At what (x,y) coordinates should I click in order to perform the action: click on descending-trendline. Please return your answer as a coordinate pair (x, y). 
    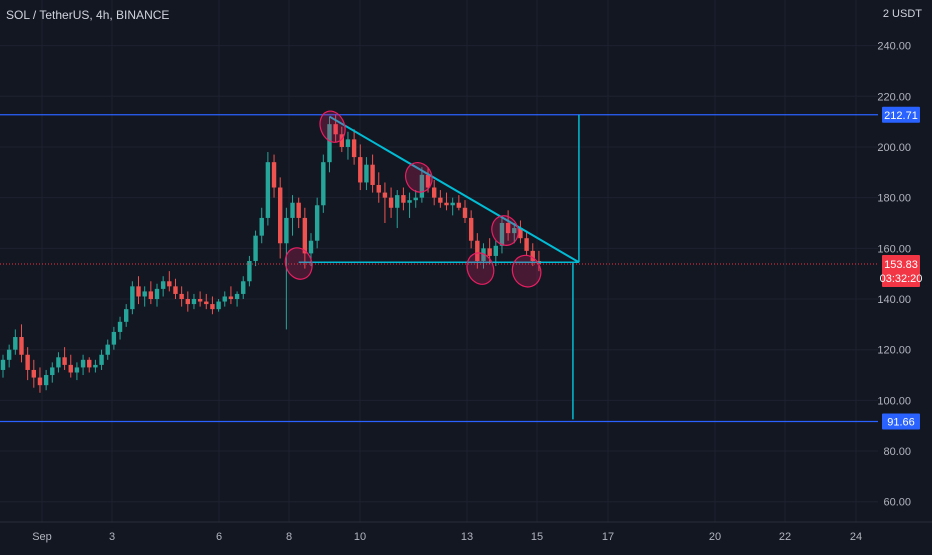
    Looking at the image, I should click on (454, 189).